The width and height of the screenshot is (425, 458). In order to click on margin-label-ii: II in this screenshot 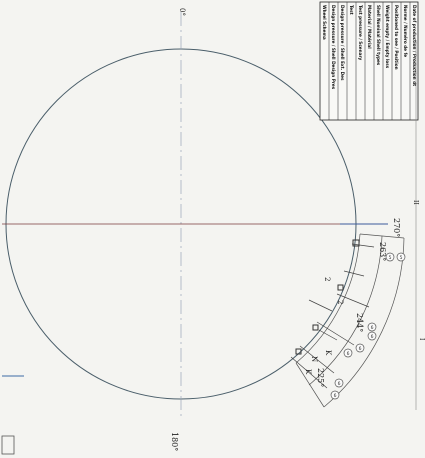, I will do `click(415, 202)`.